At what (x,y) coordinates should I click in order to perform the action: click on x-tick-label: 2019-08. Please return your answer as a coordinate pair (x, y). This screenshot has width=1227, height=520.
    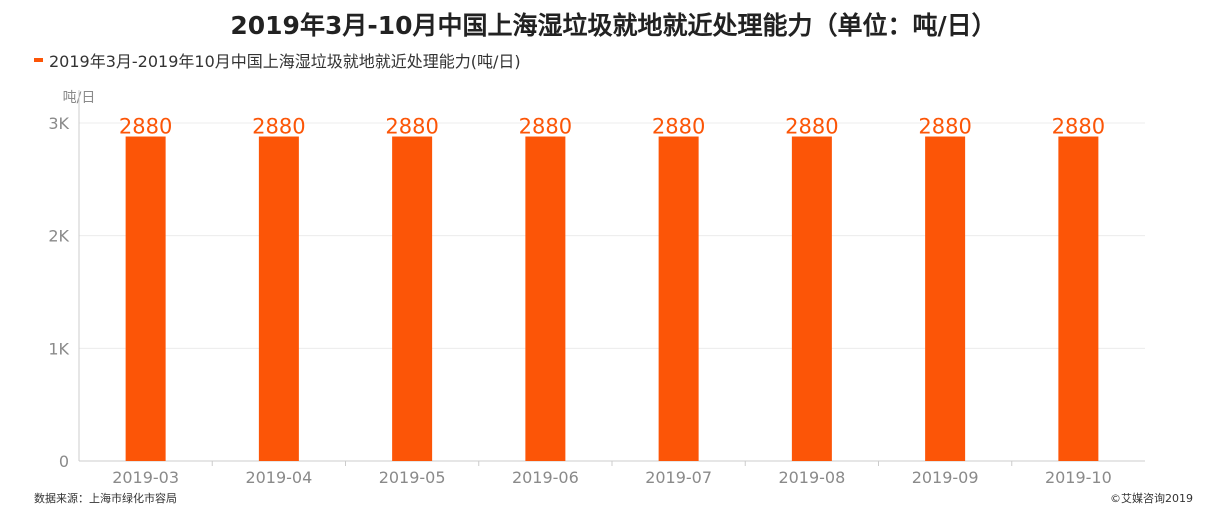
    Looking at the image, I should click on (811, 477).